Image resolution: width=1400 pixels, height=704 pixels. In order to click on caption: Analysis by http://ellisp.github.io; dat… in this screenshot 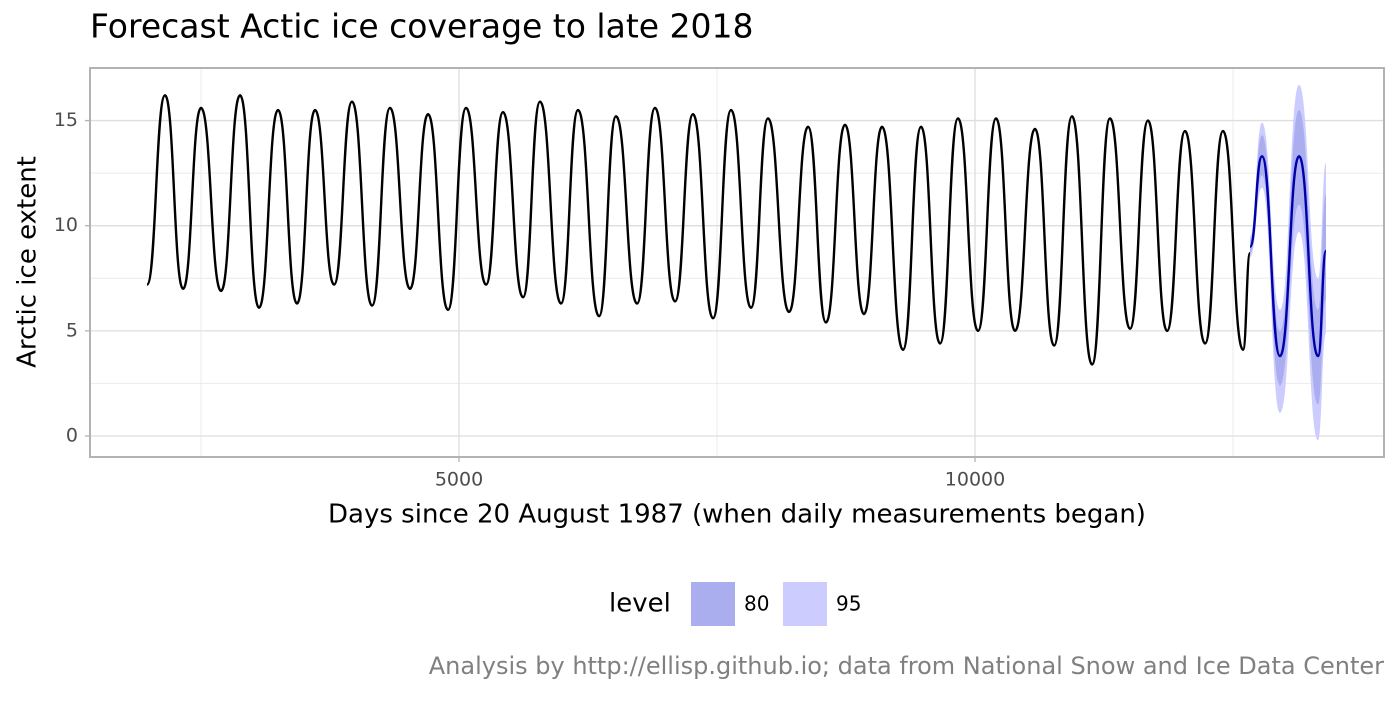, I will do `click(906, 666)`.